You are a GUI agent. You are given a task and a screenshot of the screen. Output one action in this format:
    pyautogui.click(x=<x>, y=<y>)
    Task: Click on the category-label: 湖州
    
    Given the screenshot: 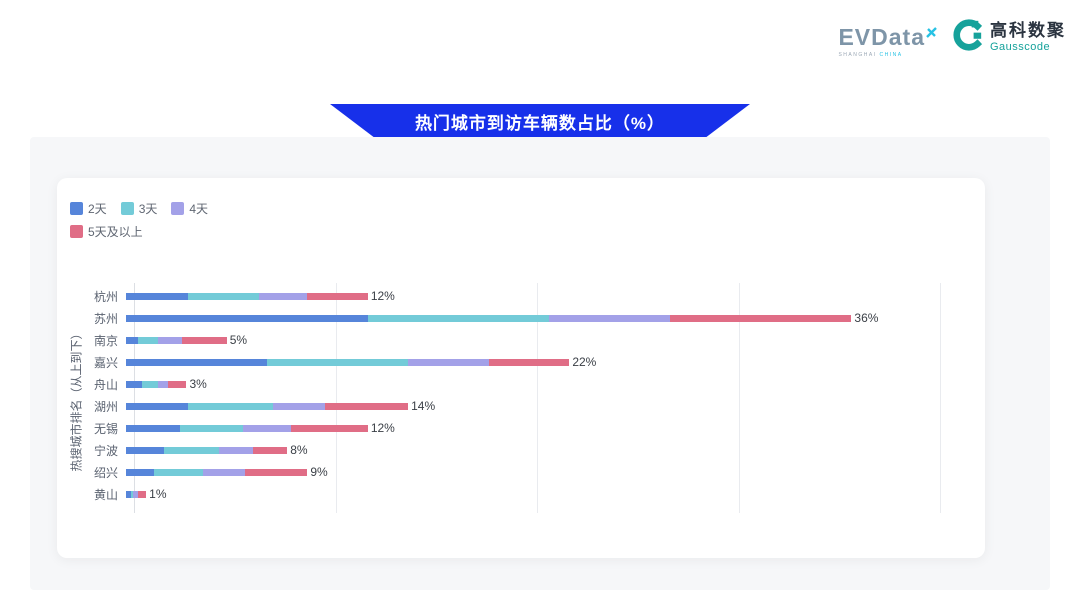 What is the action you would take?
    pyautogui.click(x=105, y=406)
    